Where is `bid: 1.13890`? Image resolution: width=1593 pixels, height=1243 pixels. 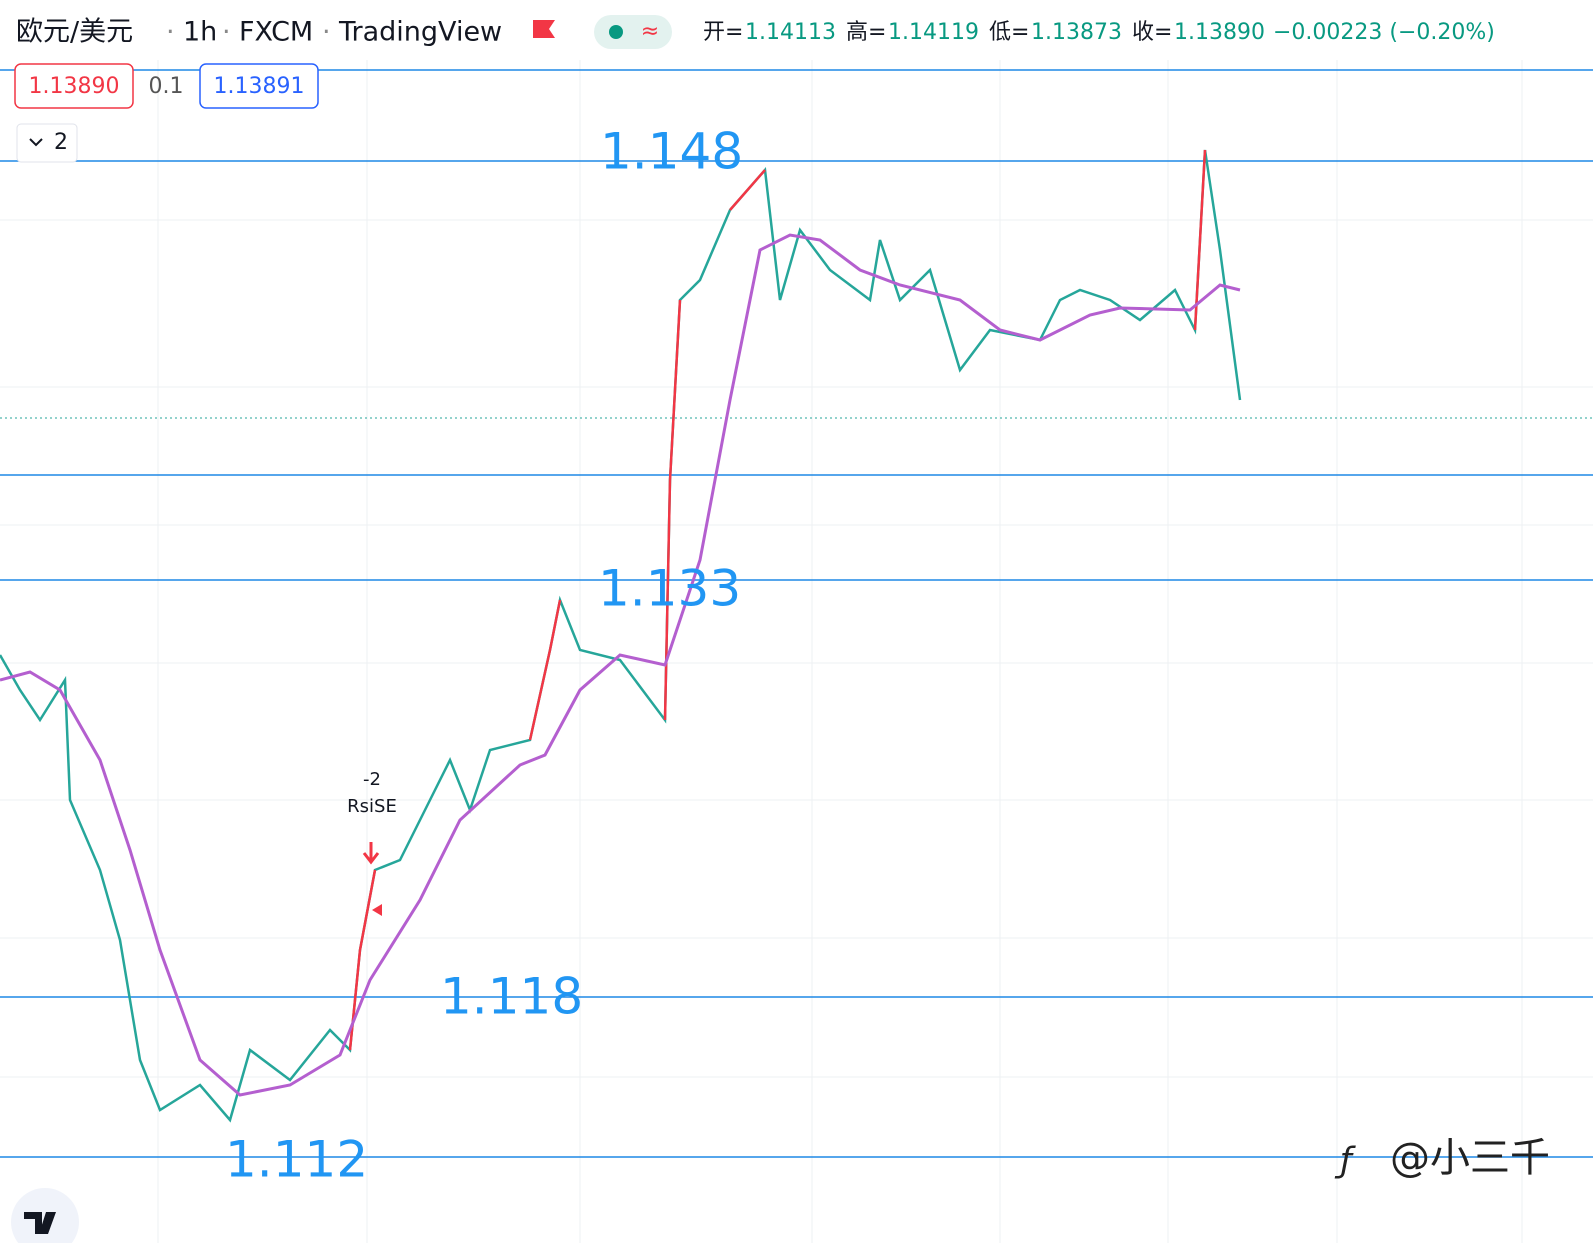 bid: 1.13890 is located at coordinates (74, 86).